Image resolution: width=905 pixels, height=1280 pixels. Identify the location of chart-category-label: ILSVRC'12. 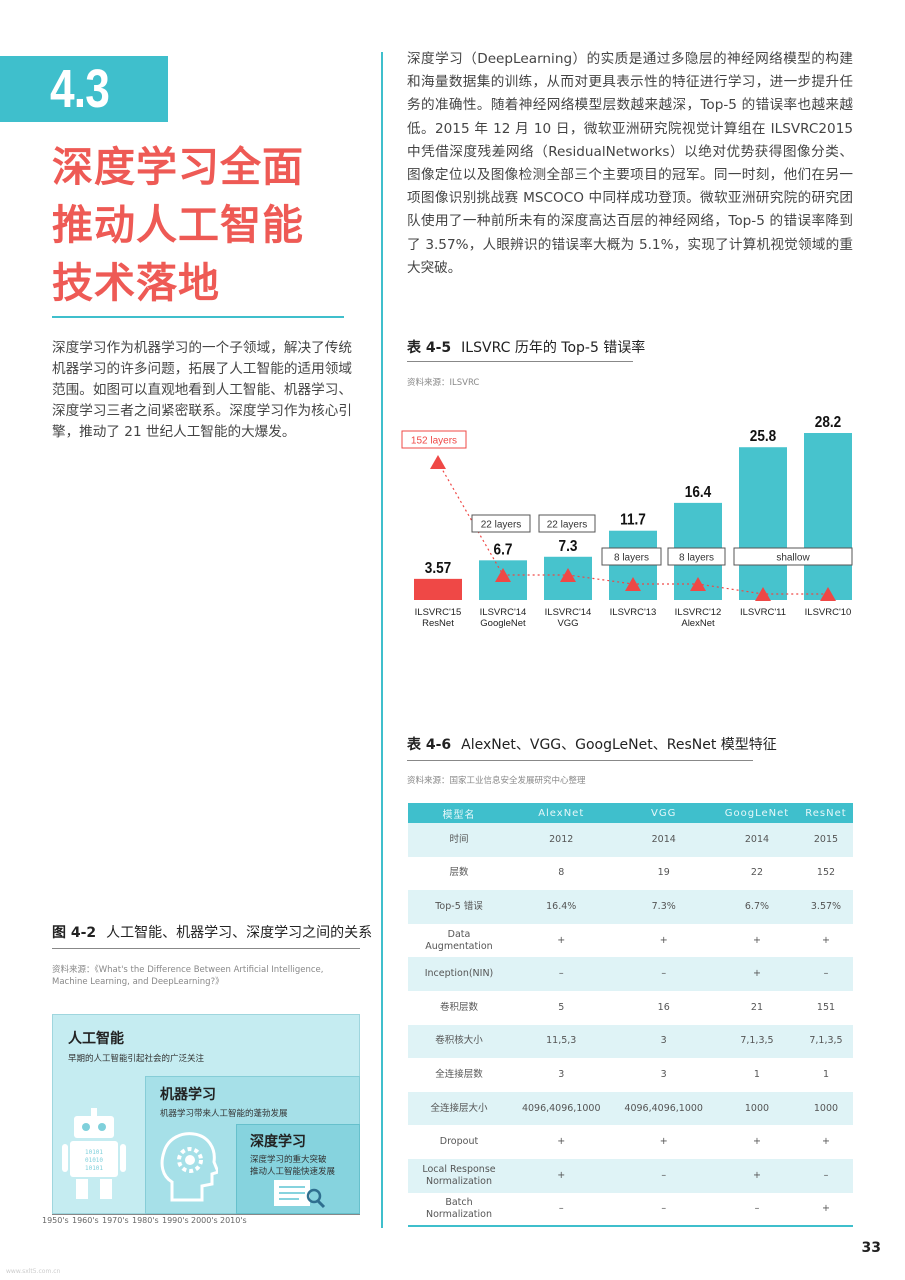
(698, 612).